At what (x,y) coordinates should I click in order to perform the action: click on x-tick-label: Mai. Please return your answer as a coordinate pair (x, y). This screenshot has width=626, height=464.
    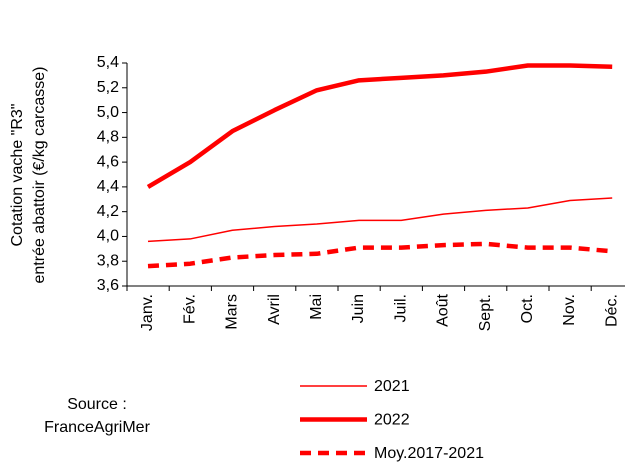
    Looking at the image, I should click on (316, 307).